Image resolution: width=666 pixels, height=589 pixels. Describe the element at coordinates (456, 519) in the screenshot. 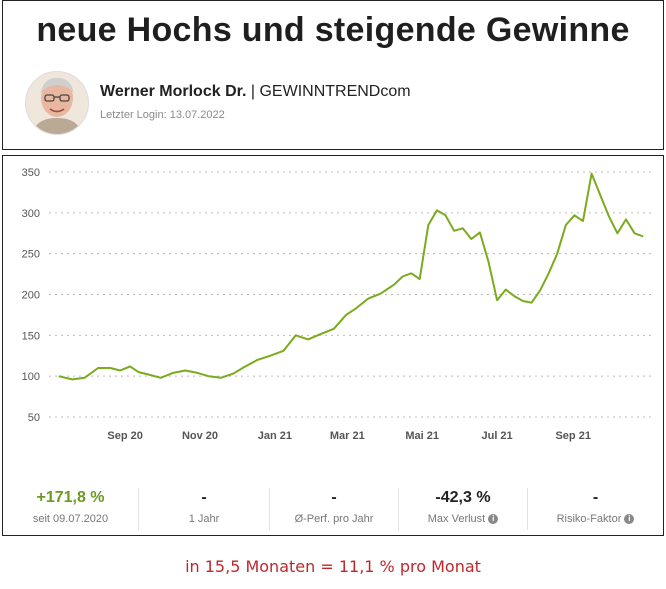

I see `stat-max-loss-text: Max Verlust` at that location.